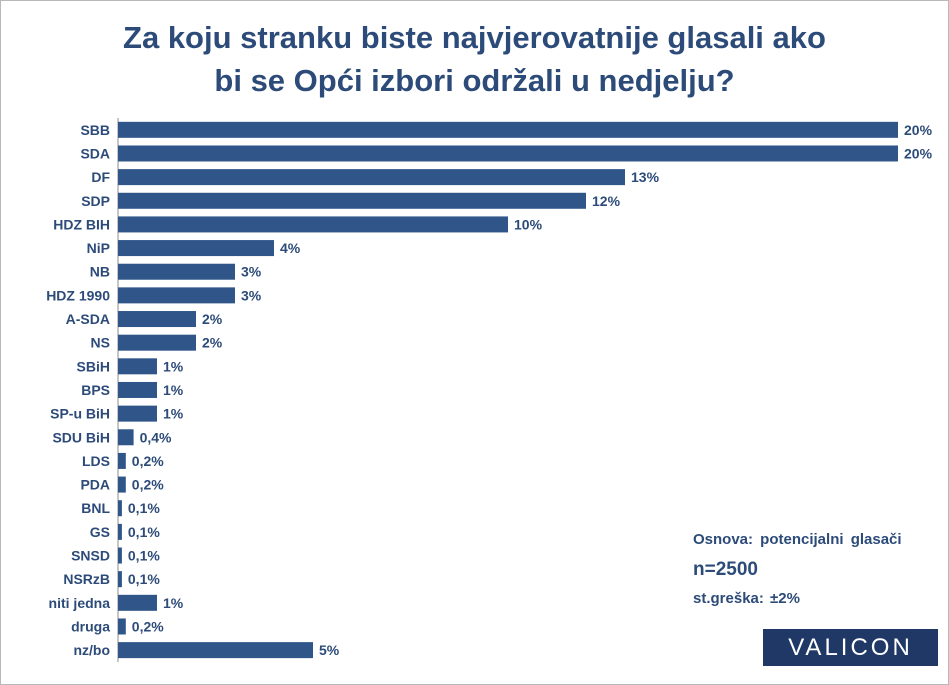 The width and height of the screenshot is (949, 685). What do you see at coordinates (100, 177) in the screenshot?
I see `category-label: DF` at bounding box center [100, 177].